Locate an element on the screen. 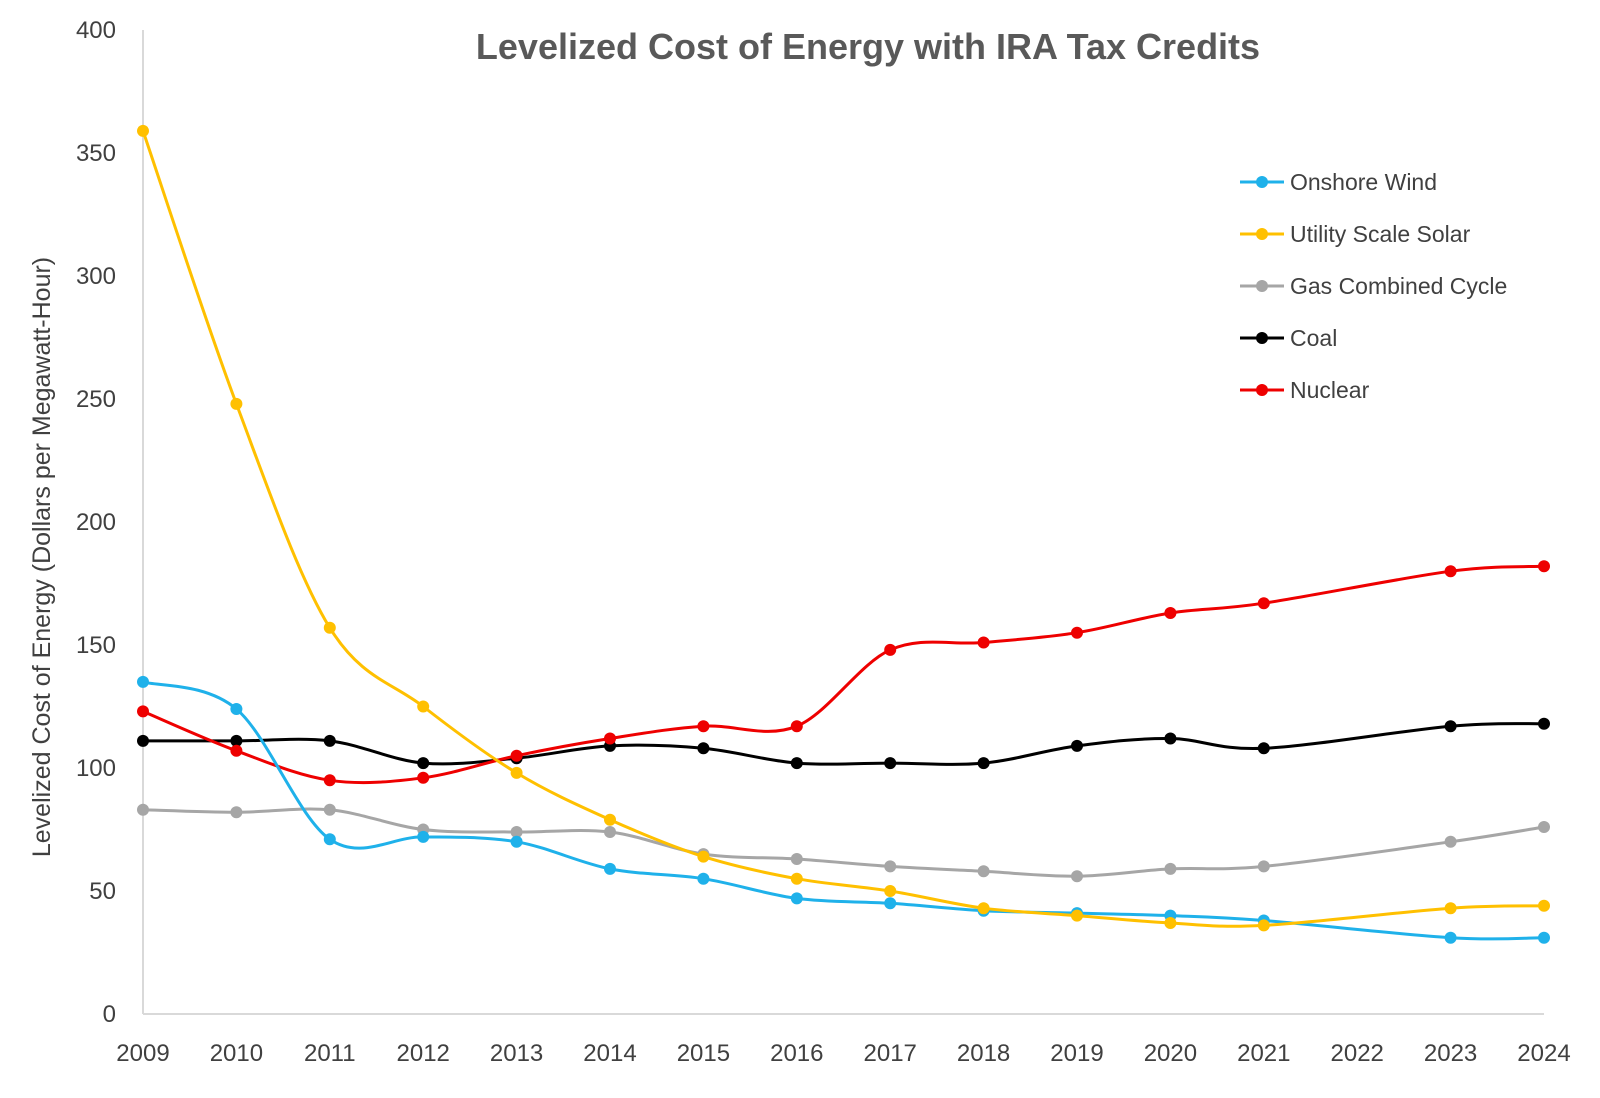 This screenshot has height=1098, width=1600. y-tick-labels: 0 50 100 150 200 250 300 350 400 is located at coordinates (96, 522).